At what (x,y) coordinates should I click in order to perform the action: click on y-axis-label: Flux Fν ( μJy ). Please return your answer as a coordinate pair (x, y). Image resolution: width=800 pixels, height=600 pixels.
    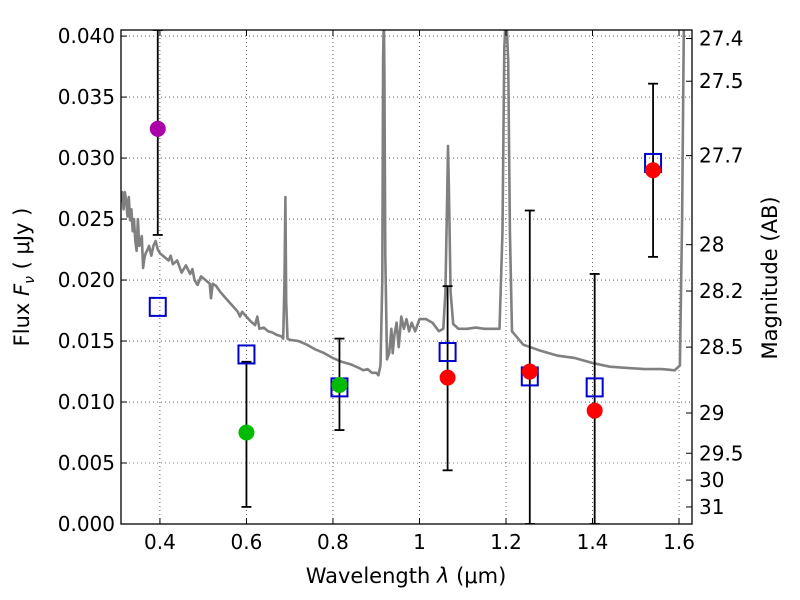
    Looking at the image, I should click on (24, 277).